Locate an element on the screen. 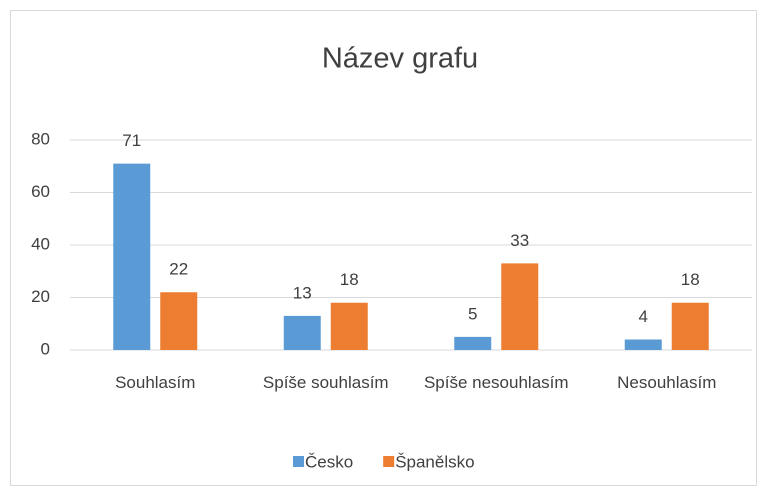  x-tick-label: Souhlasím is located at coordinates (155, 382).